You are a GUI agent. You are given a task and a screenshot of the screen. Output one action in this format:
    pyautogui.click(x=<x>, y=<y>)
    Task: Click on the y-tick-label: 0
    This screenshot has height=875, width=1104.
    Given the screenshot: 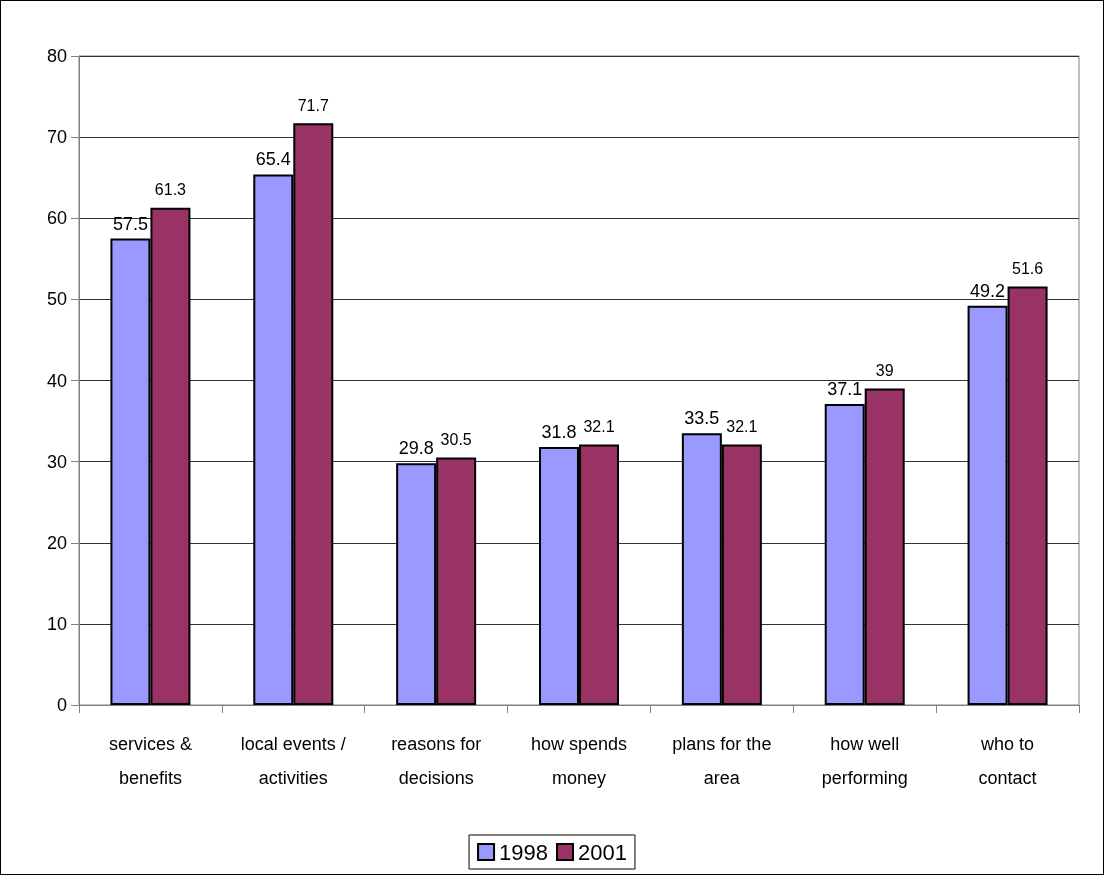 What is the action you would take?
    pyautogui.click(x=61, y=705)
    